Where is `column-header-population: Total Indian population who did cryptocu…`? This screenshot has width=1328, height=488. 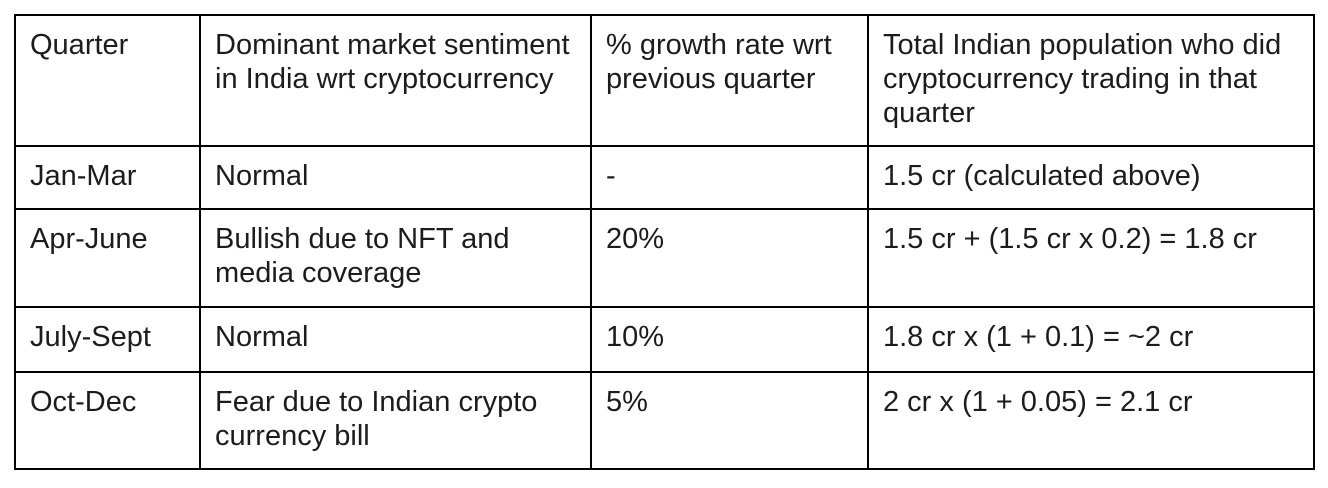 column-header-population: Total Indian population who did cryptocu… is located at coordinates (1091, 80).